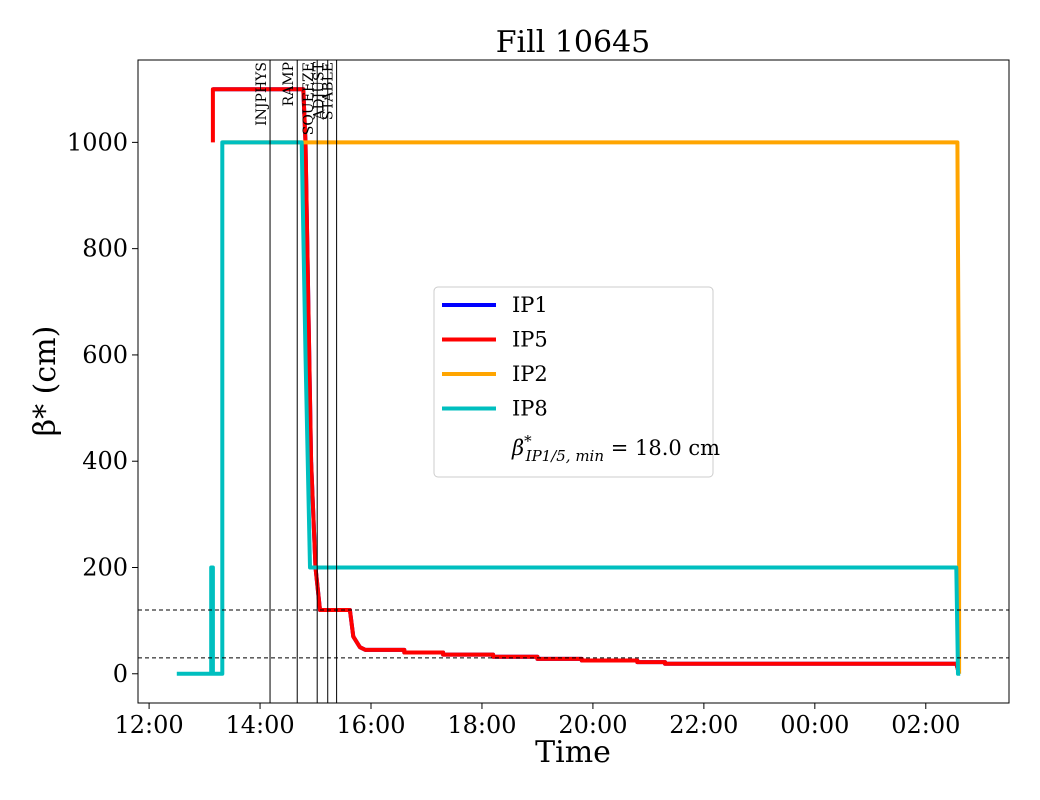 The width and height of the screenshot is (1040, 800). Describe the element at coordinates (329, 91) in the screenshot. I see `phase-label-stable: STABLE` at that location.